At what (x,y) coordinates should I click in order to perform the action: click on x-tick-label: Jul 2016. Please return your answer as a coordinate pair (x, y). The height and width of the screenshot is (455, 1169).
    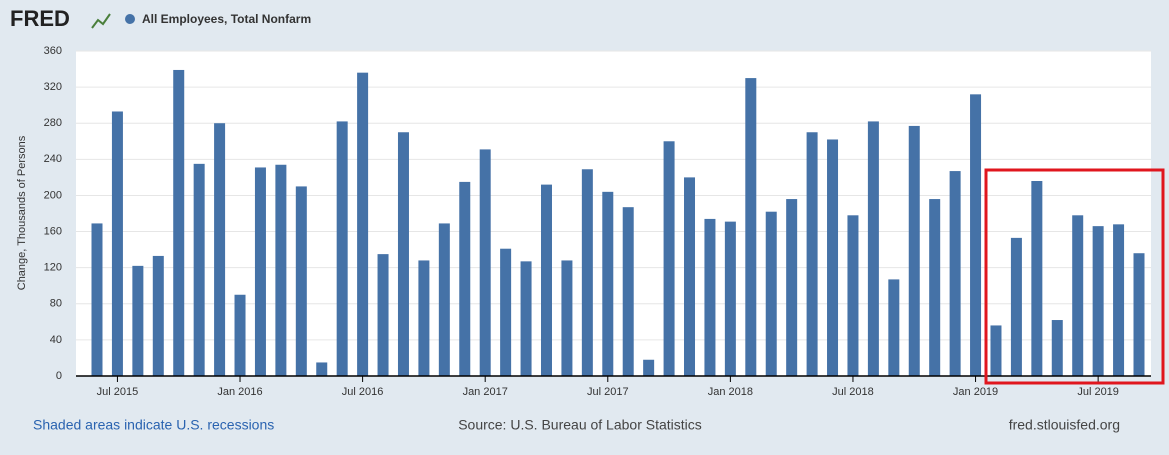
    Looking at the image, I should click on (363, 392).